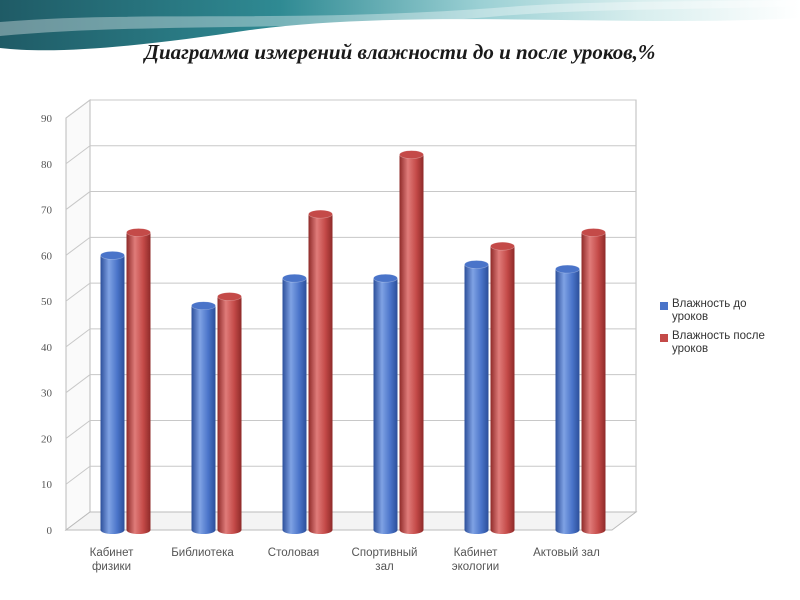  Describe the element at coordinates (78, 315) in the screenshot. I see `plot-side-wall` at that location.